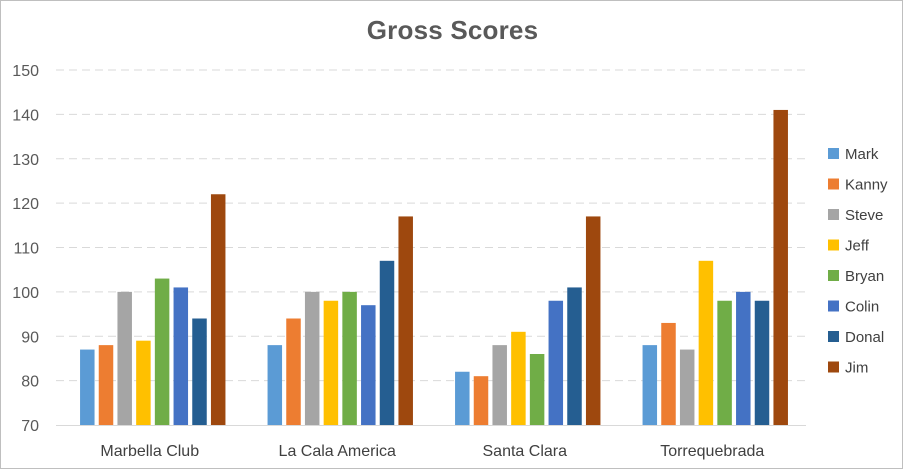  Describe the element at coordinates (857, 246) in the screenshot. I see `legend-label: Jeff` at that location.